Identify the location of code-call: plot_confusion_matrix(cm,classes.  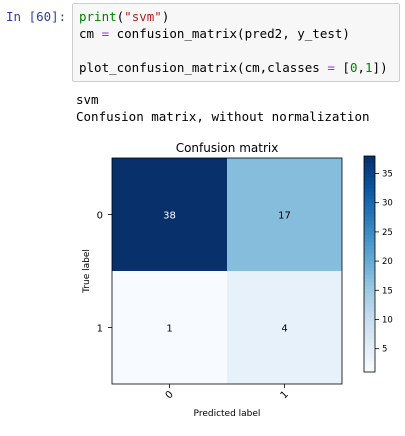
(203, 67).